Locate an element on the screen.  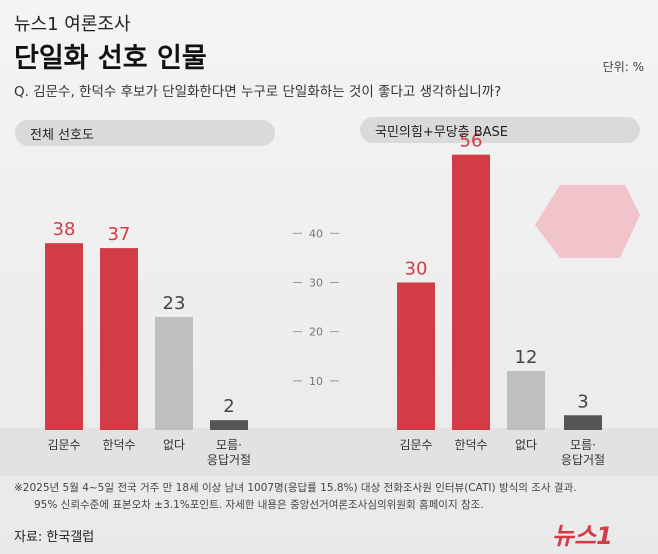
baseline-band is located at coordinates (329, 452).